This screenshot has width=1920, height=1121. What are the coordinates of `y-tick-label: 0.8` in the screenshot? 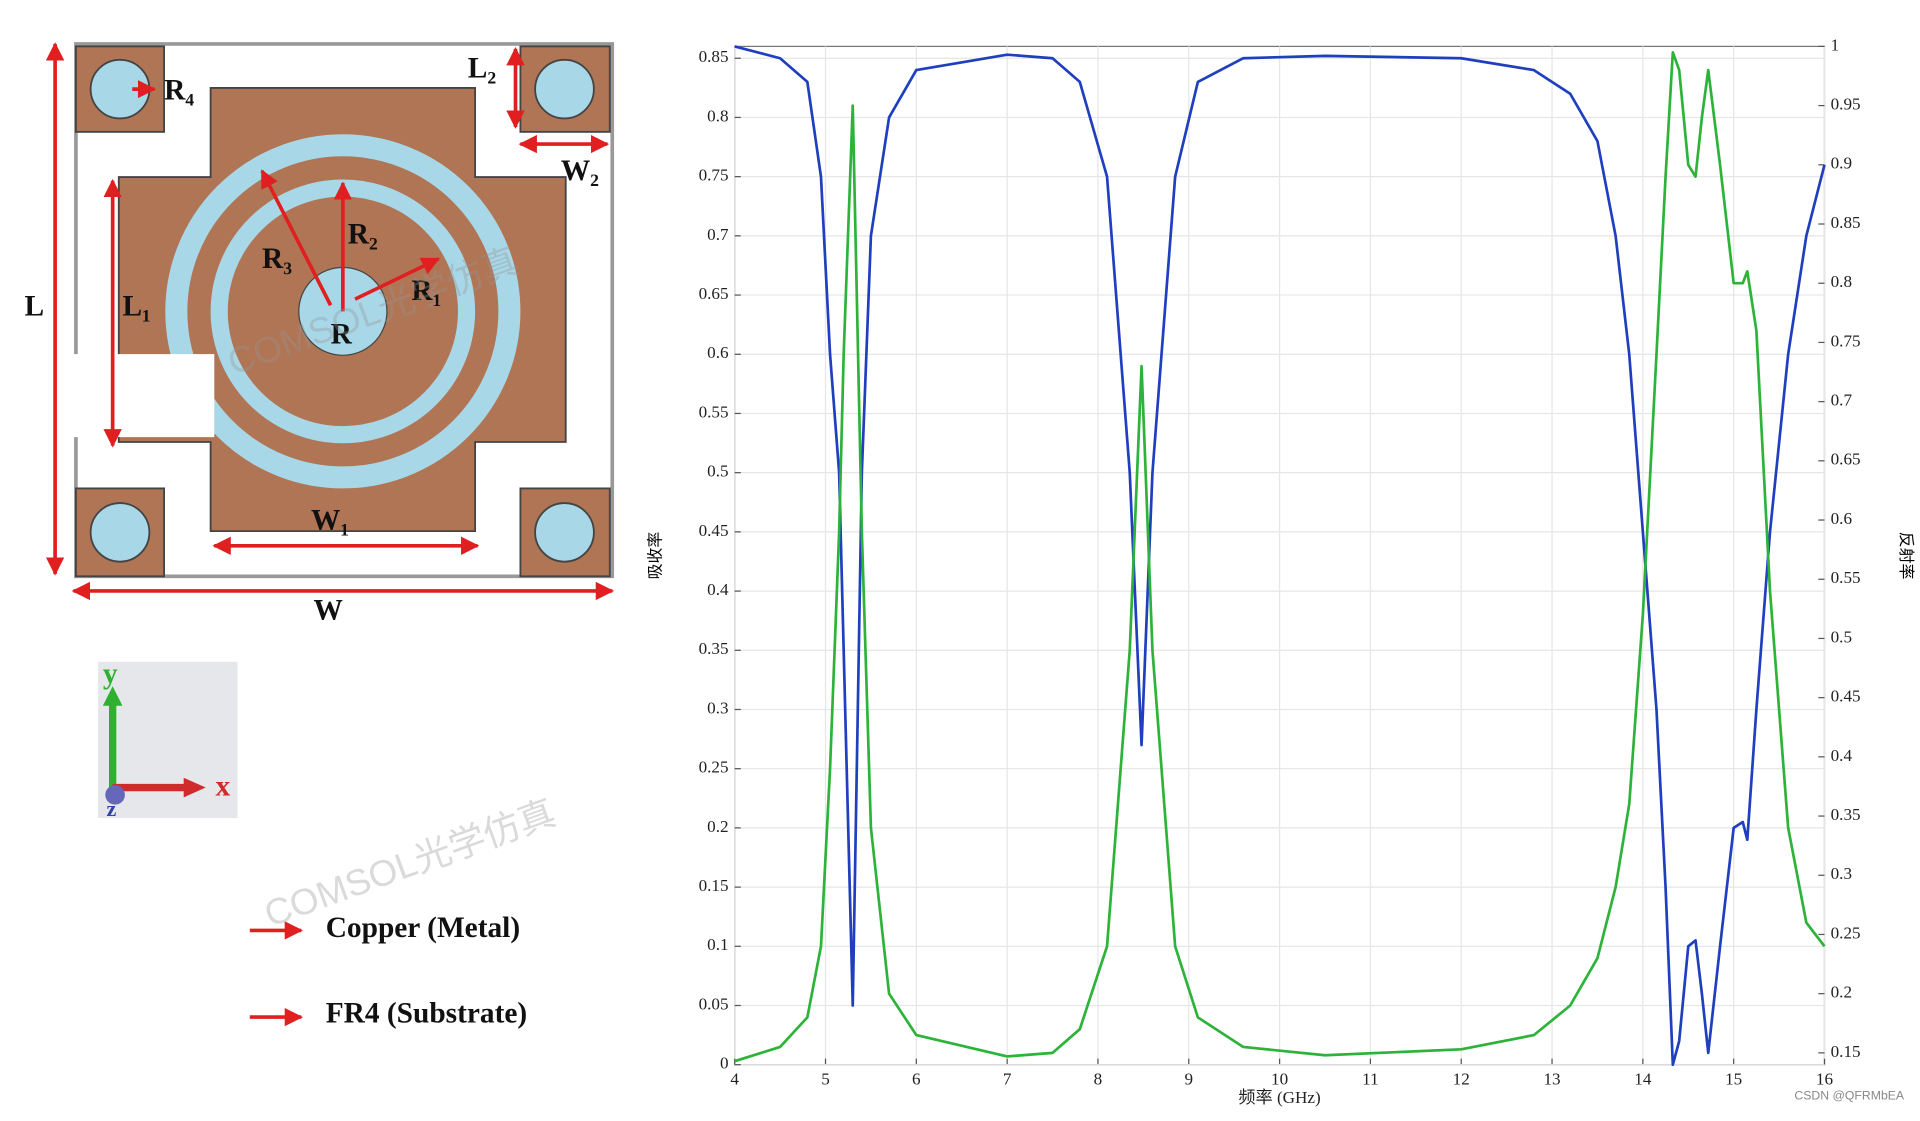 It's located at (717, 115).